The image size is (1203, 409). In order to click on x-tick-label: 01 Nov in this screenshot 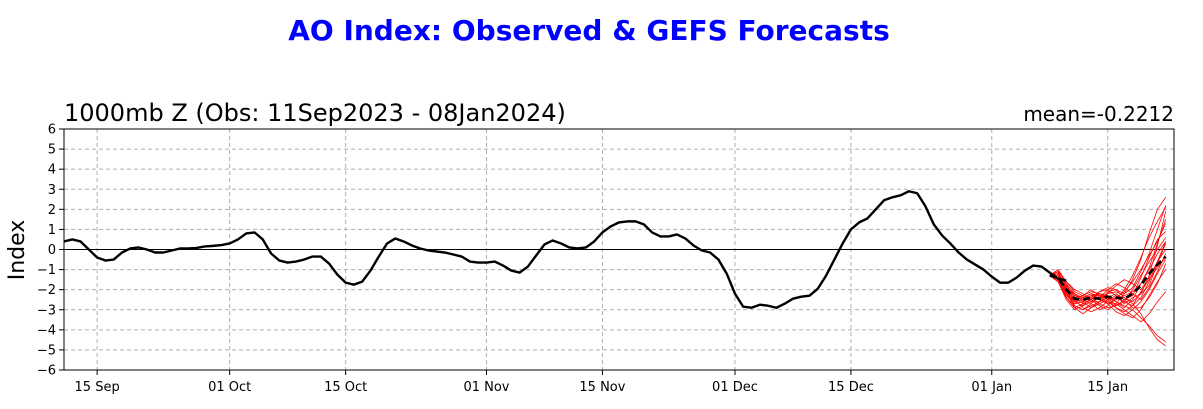, I will do `click(486, 387)`.